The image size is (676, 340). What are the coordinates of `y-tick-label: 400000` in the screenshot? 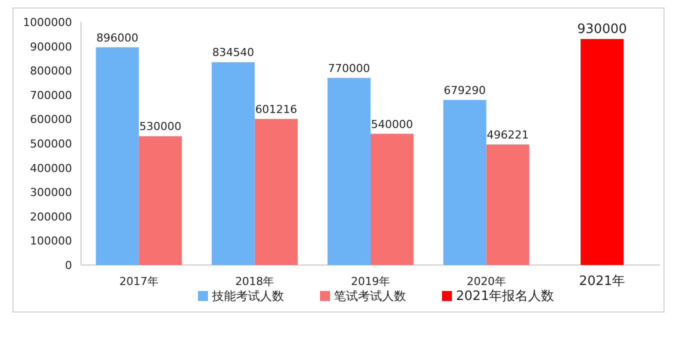 It's located at (51, 168).